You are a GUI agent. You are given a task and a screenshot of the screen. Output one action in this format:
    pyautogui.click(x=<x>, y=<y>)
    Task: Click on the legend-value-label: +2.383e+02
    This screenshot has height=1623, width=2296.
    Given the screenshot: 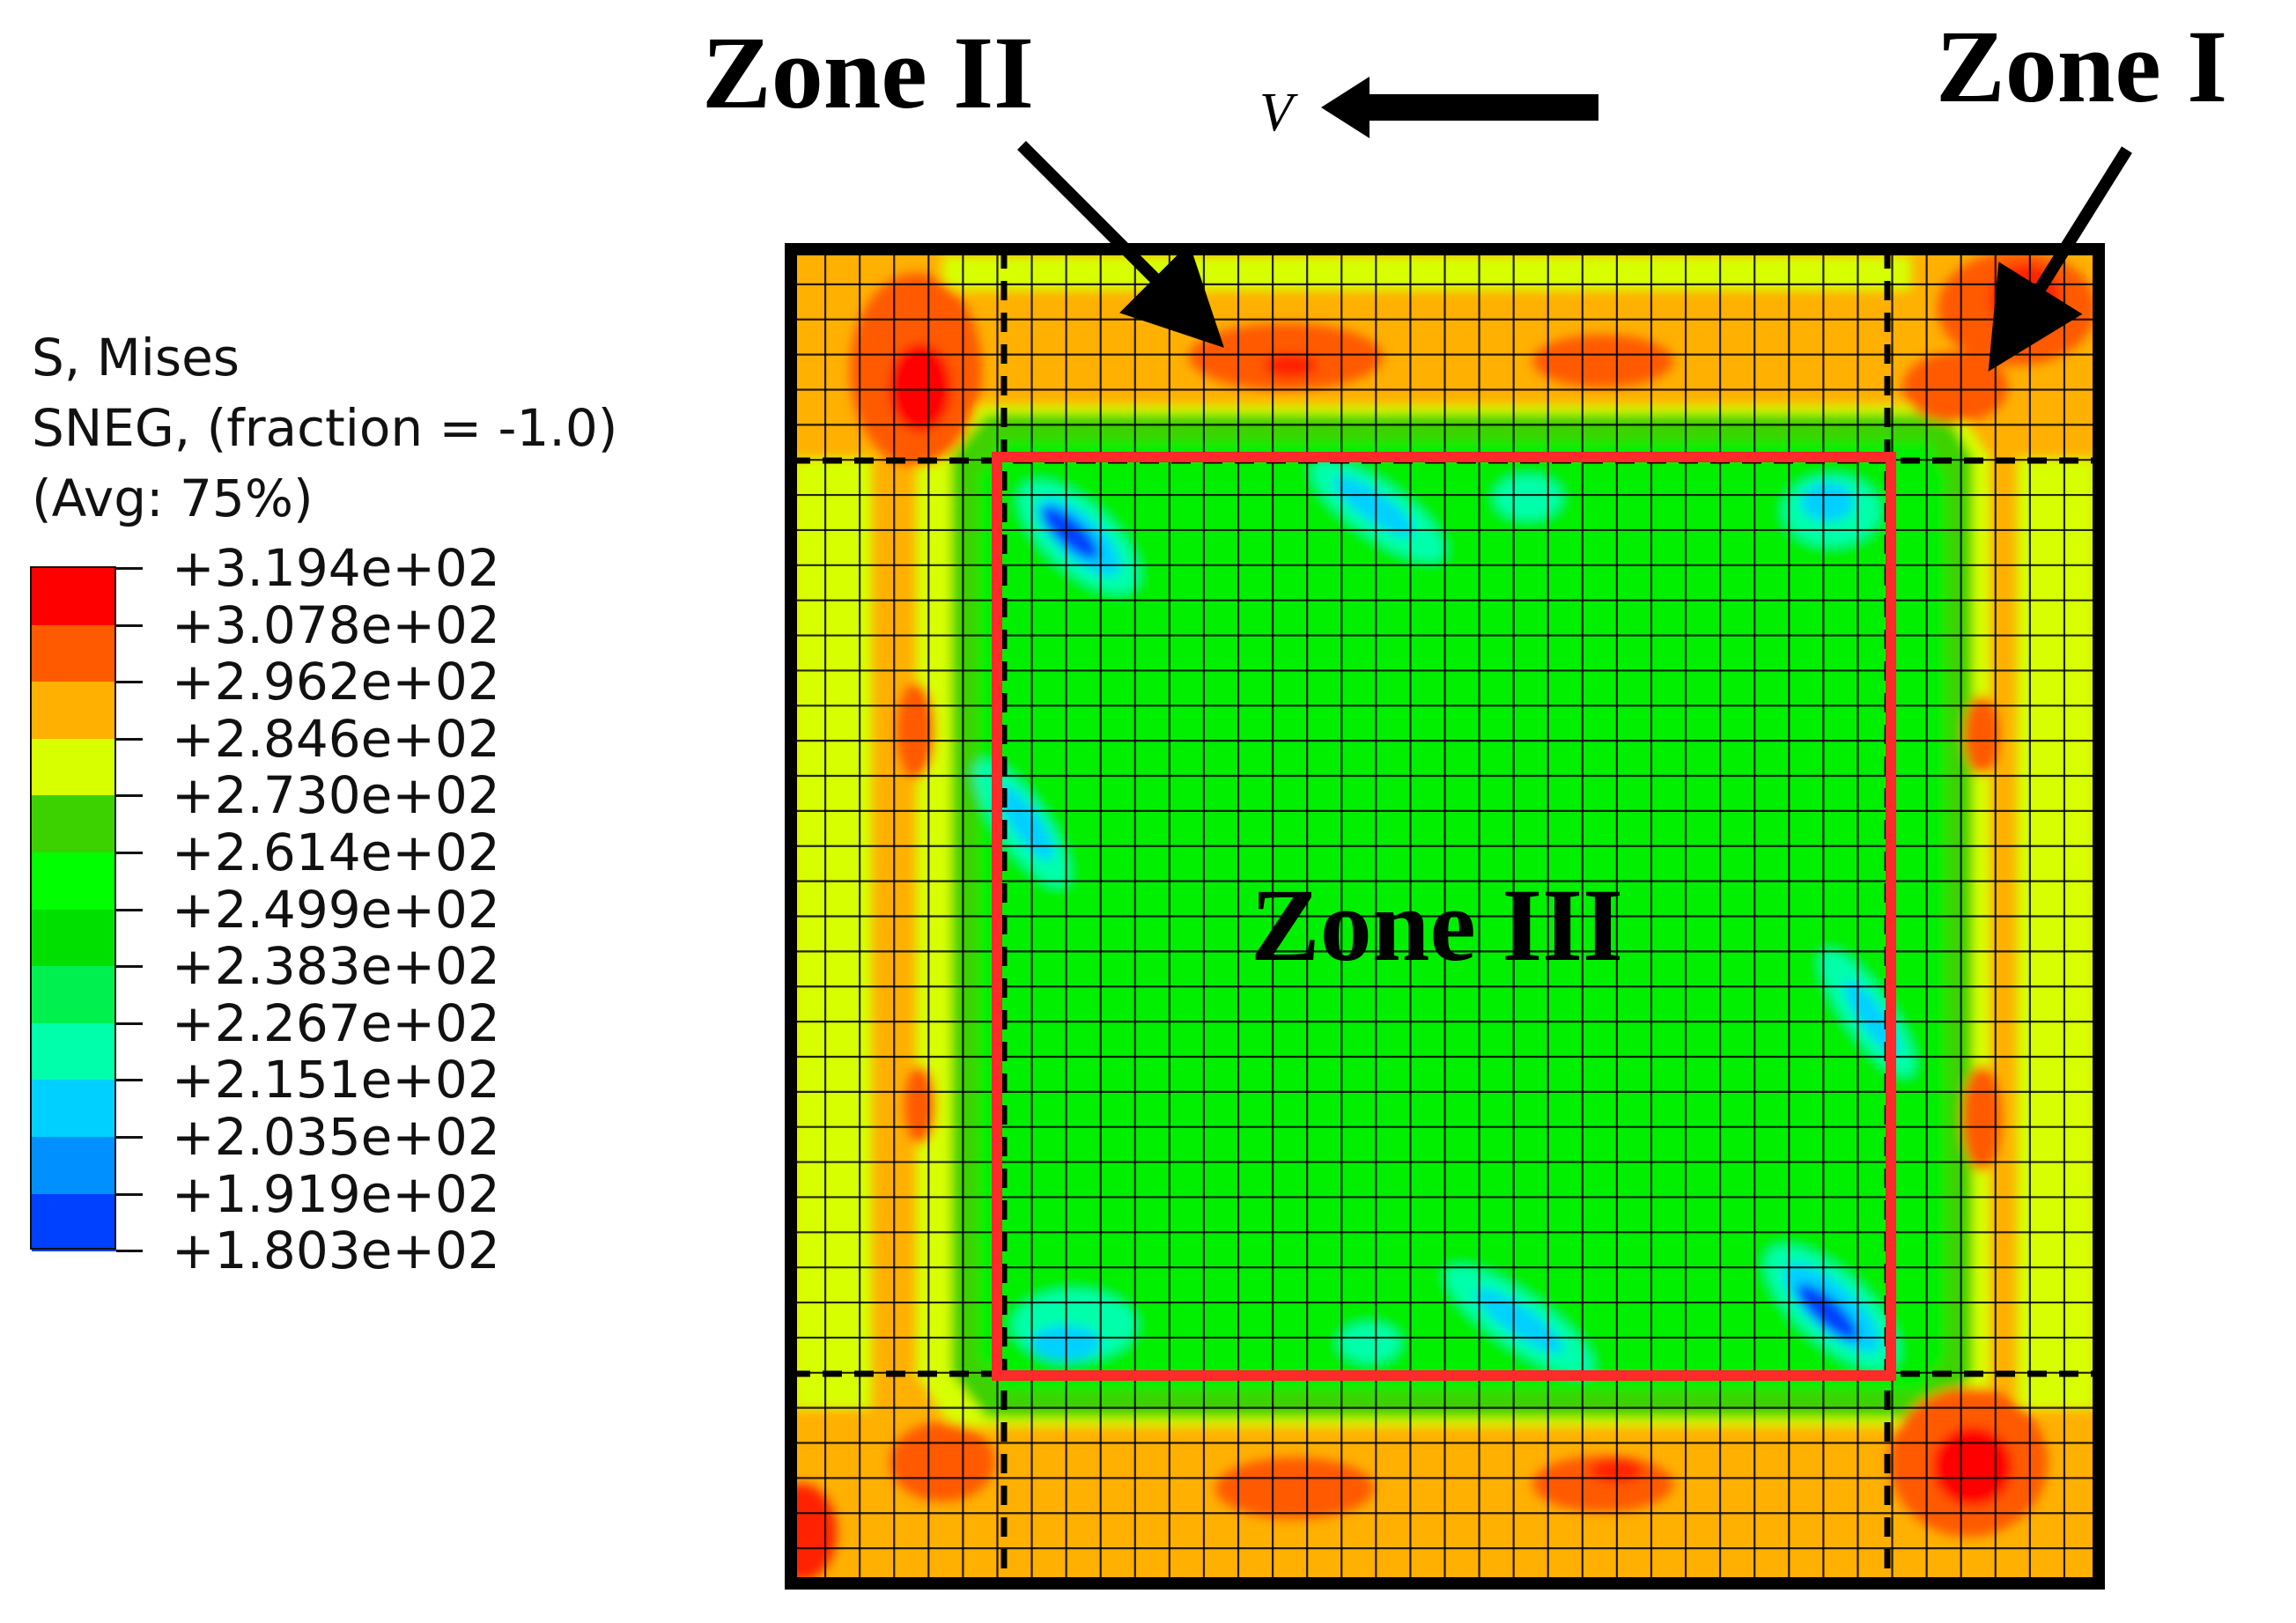 What is the action you would take?
    pyautogui.click(x=336, y=967)
    